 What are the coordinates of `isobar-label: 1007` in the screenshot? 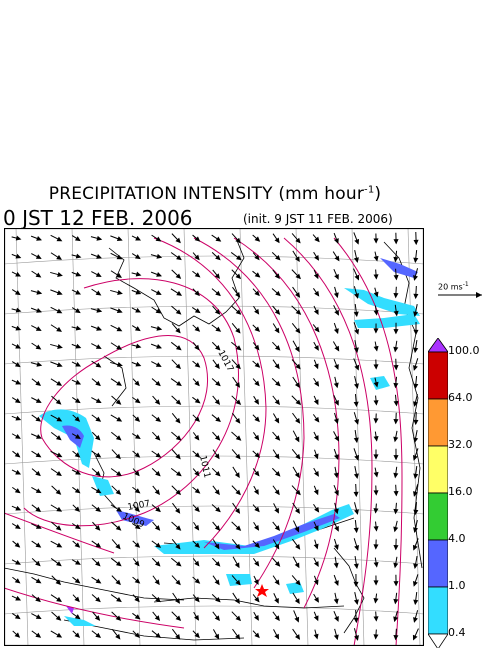 It's located at (139, 506).